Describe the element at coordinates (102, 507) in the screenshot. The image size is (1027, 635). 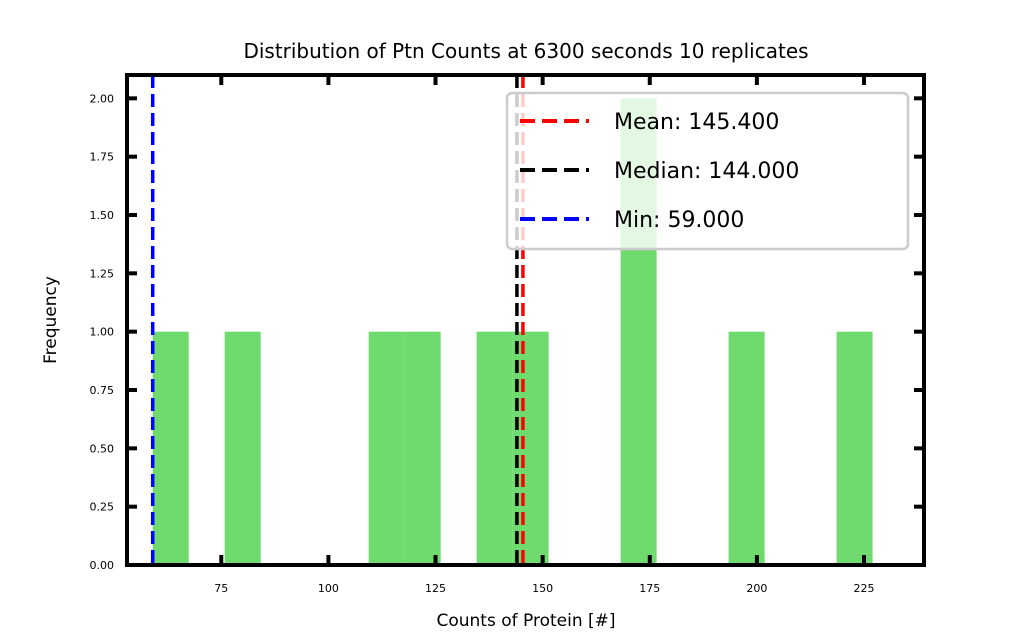
I see `y-tick-label-1: 0.25` at that location.